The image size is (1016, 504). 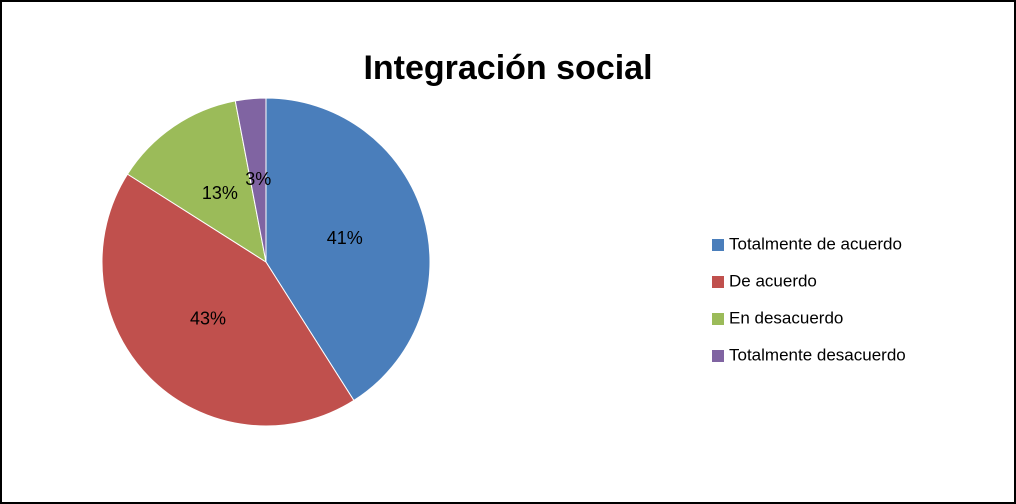 I want to click on legend-label: Totalmente de acuerdo, so click(x=815, y=243).